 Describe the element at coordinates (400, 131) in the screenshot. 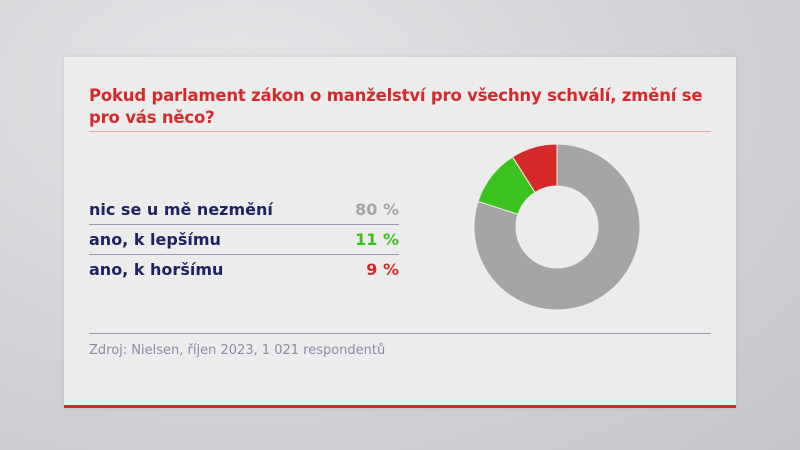

I see `title-divider` at that location.